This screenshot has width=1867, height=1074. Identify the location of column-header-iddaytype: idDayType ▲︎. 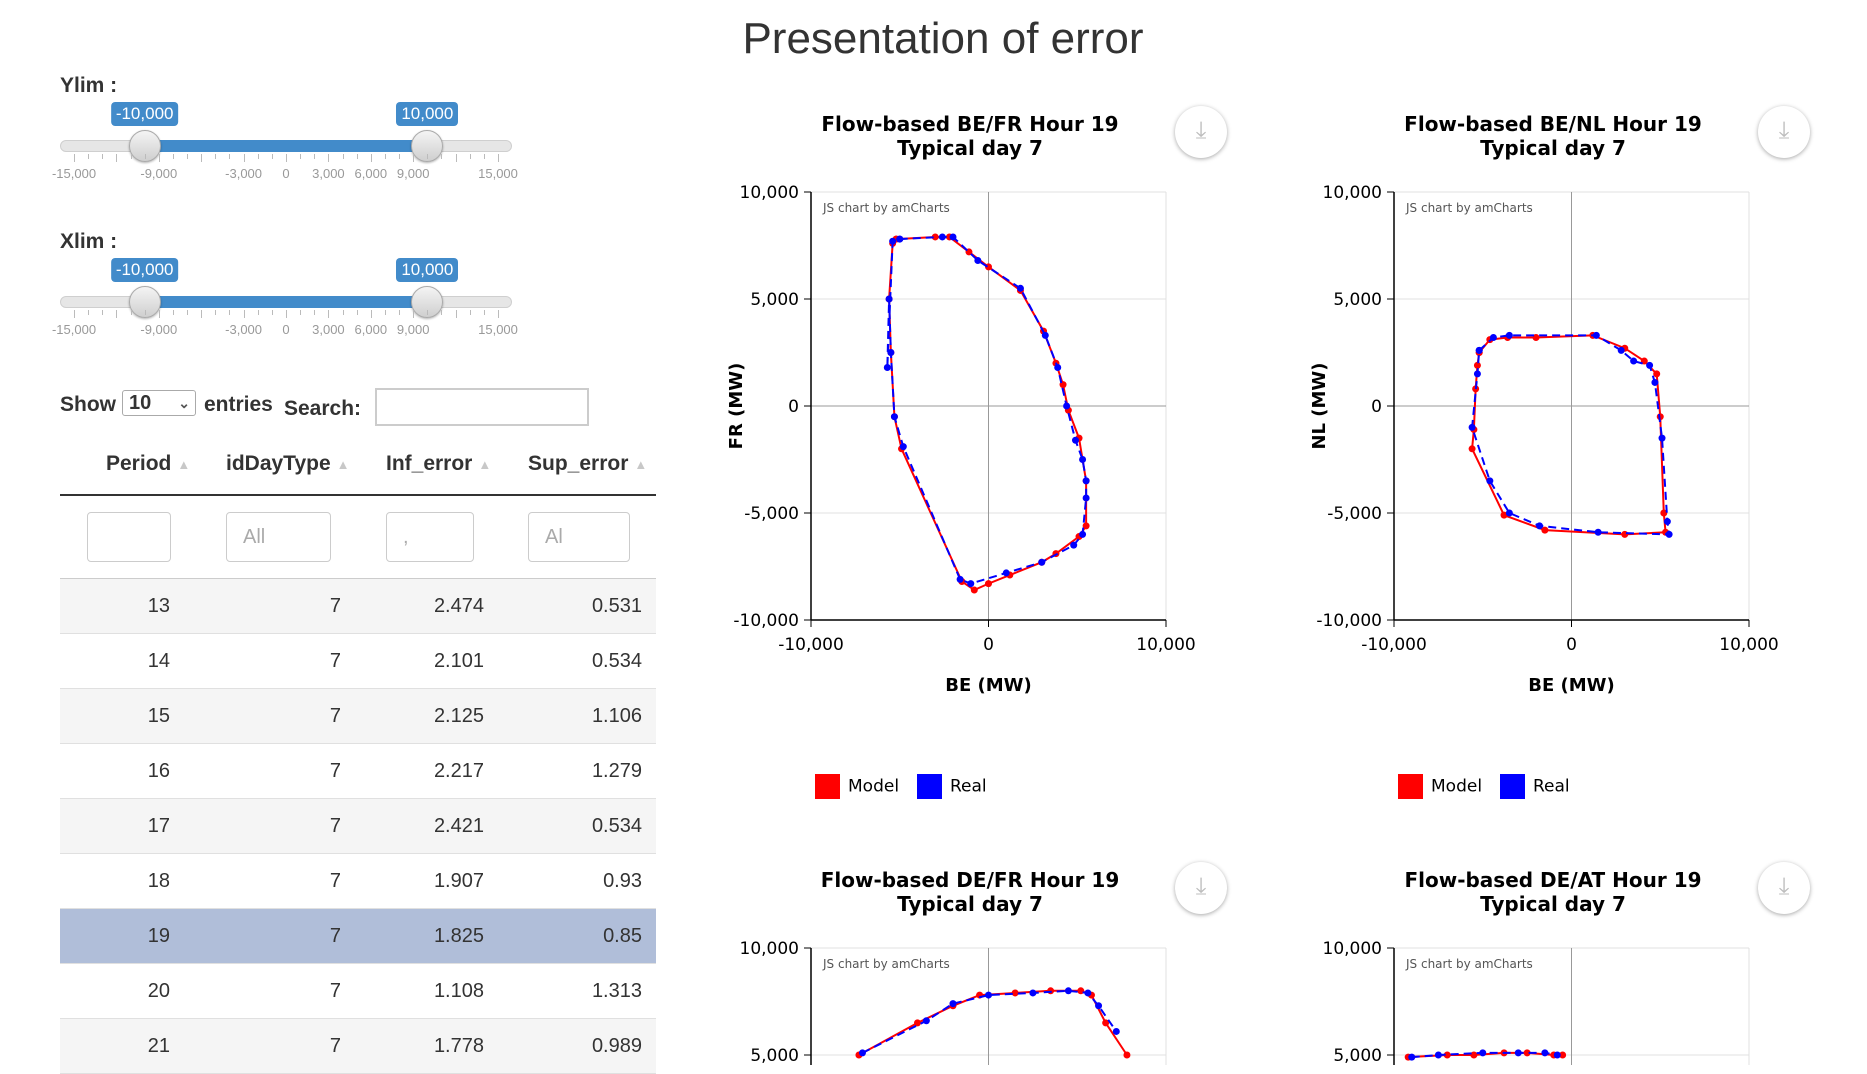
(288, 463).